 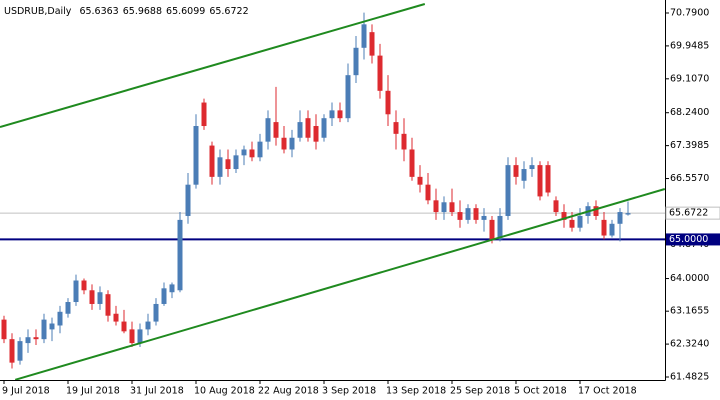 I want to click on bid-label-box, so click(x=692, y=213).